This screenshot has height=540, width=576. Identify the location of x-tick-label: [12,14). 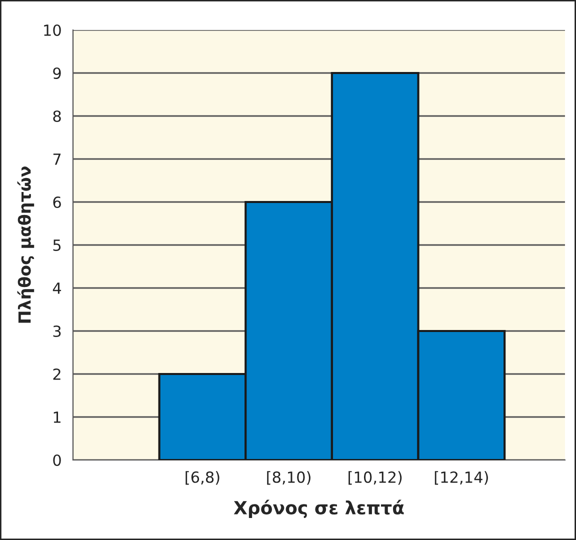
(461, 478).